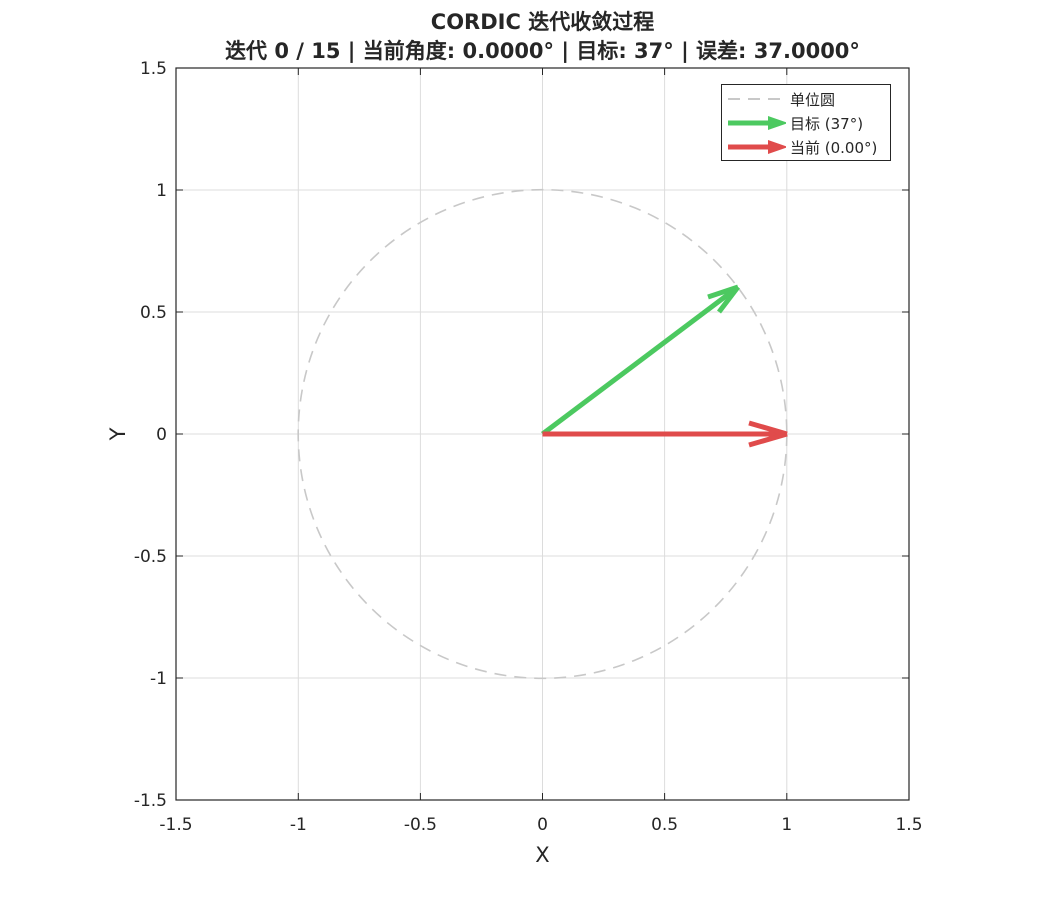 The image size is (1050, 900). I want to click on x-axis-label: X, so click(542, 855).